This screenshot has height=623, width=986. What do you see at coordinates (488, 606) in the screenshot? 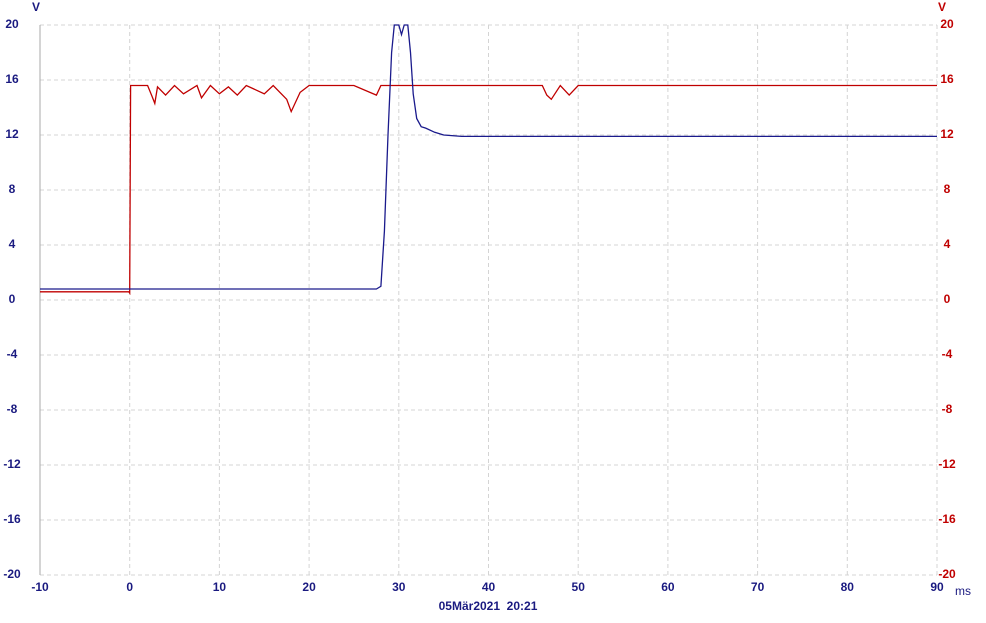
I see `timestamp: 05Mär2021 20:21` at bounding box center [488, 606].